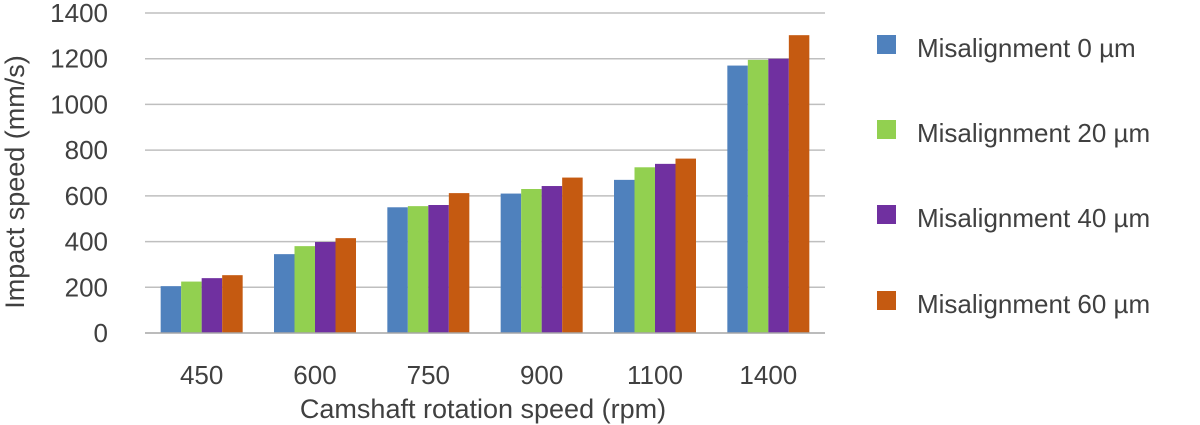 This screenshot has width=1200, height=425. I want to click on legend-label: Misalignment 20 µm, so click(1033, 133).